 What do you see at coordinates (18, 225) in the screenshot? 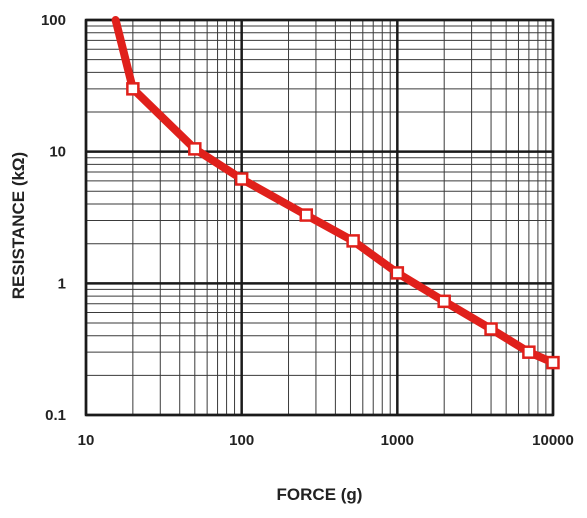
I see `y-axis-title: RESISTANCE (kΩ)` at bounding box center [18, 225].